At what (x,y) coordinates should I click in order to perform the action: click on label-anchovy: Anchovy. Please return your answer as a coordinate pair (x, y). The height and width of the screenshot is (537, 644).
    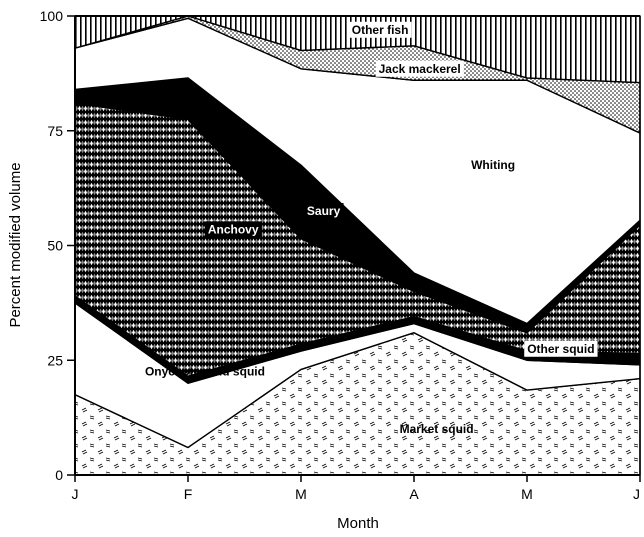
    Looking at the image, I should click on (233, 229).